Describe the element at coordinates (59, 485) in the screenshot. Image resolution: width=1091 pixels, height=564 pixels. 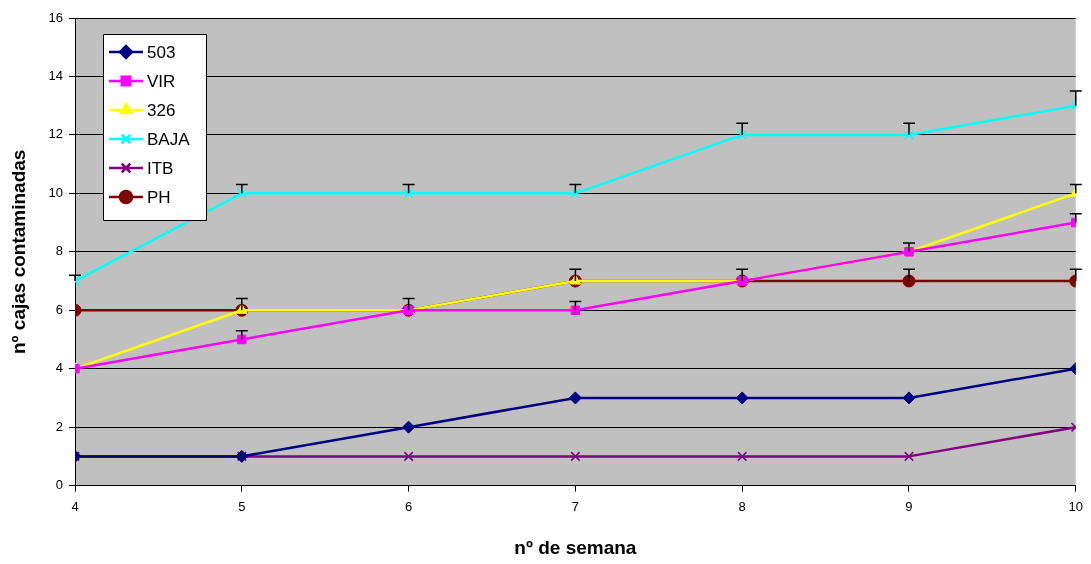
I see `y-tick-label: 0` at that location.